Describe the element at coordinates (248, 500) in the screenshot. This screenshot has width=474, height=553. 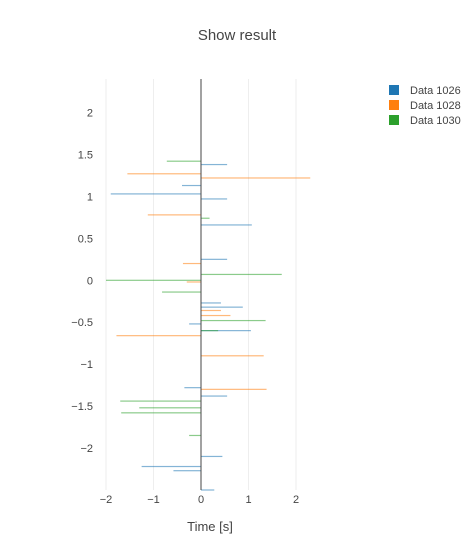
I see `x-tick-label: 1` at that location.